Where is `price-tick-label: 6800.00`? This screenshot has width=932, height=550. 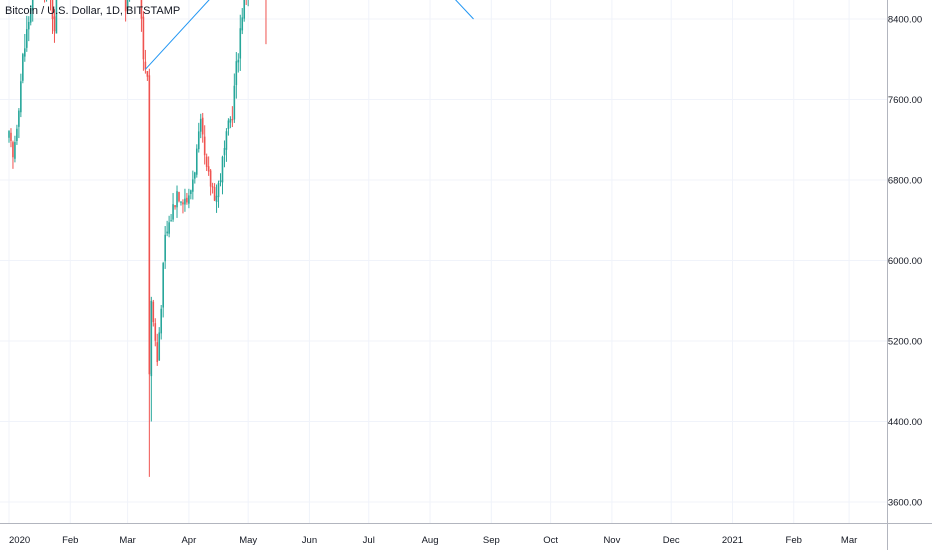
price-tick-label: 6800.00 is located at coordinates (905, 181).